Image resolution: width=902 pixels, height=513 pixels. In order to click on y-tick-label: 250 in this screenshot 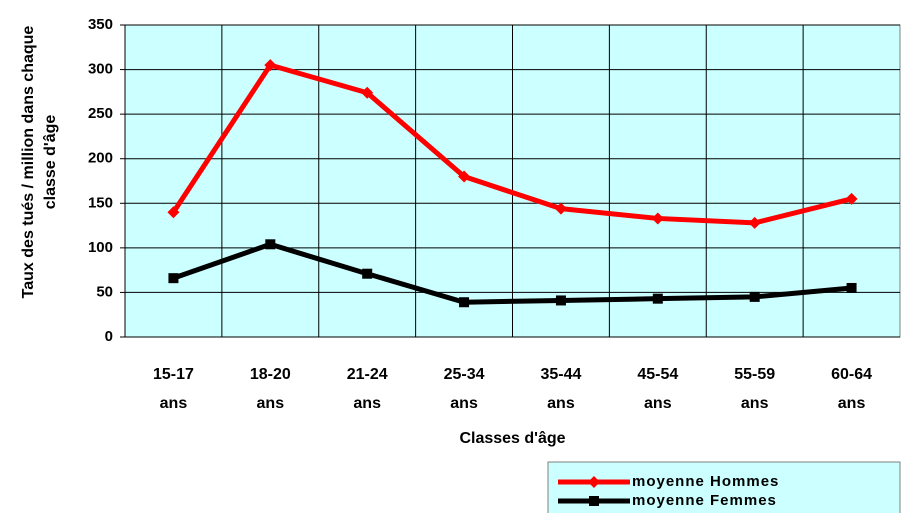, I will do `click(100, 113)`.